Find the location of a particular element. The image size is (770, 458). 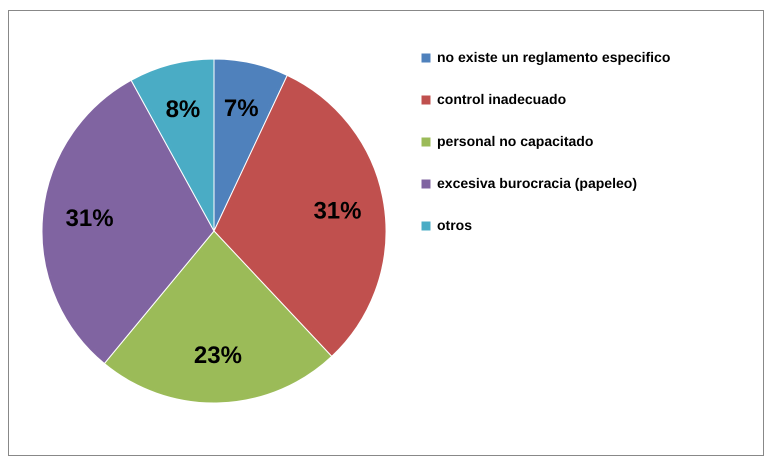

data-label: 8% is located at coordinates (183, 109).